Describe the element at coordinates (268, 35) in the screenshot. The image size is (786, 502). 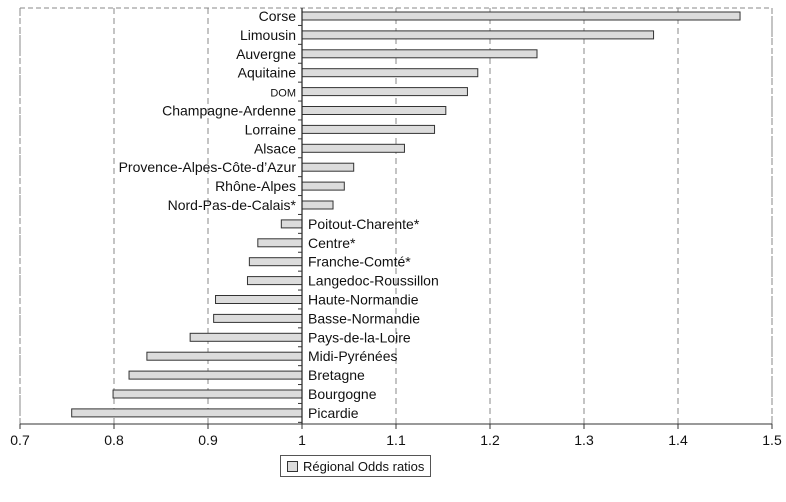
I see `category-label: Limousin` at that location.